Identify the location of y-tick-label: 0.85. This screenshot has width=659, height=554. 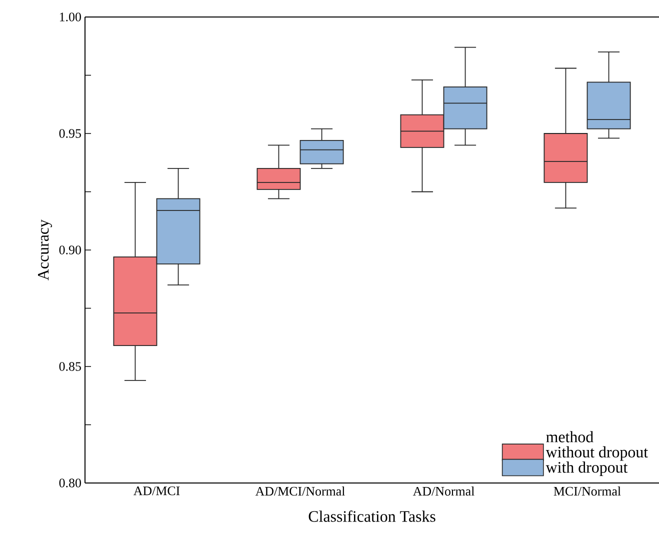
(70, 366).